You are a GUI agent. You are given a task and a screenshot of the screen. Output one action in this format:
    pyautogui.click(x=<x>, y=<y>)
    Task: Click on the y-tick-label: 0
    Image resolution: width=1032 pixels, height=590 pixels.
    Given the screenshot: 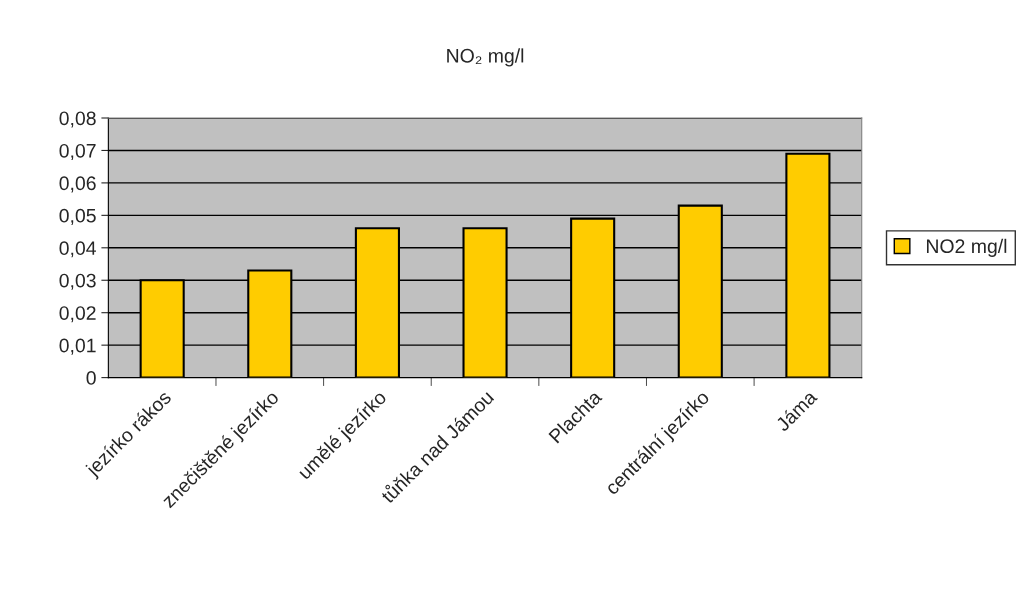 What is the action you would take?
    pyautogui.click(x=91, y=378)
    